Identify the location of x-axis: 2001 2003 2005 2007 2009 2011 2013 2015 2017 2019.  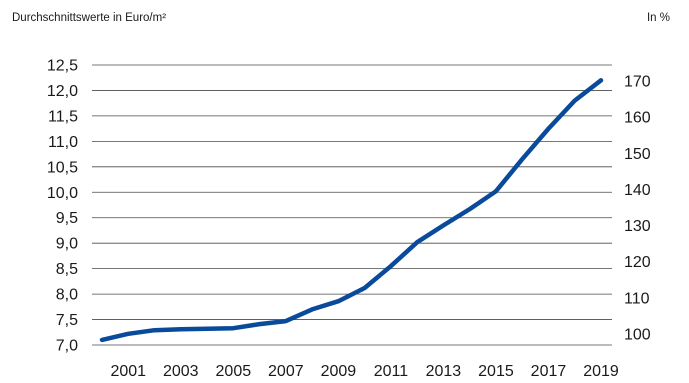
(364, 371).